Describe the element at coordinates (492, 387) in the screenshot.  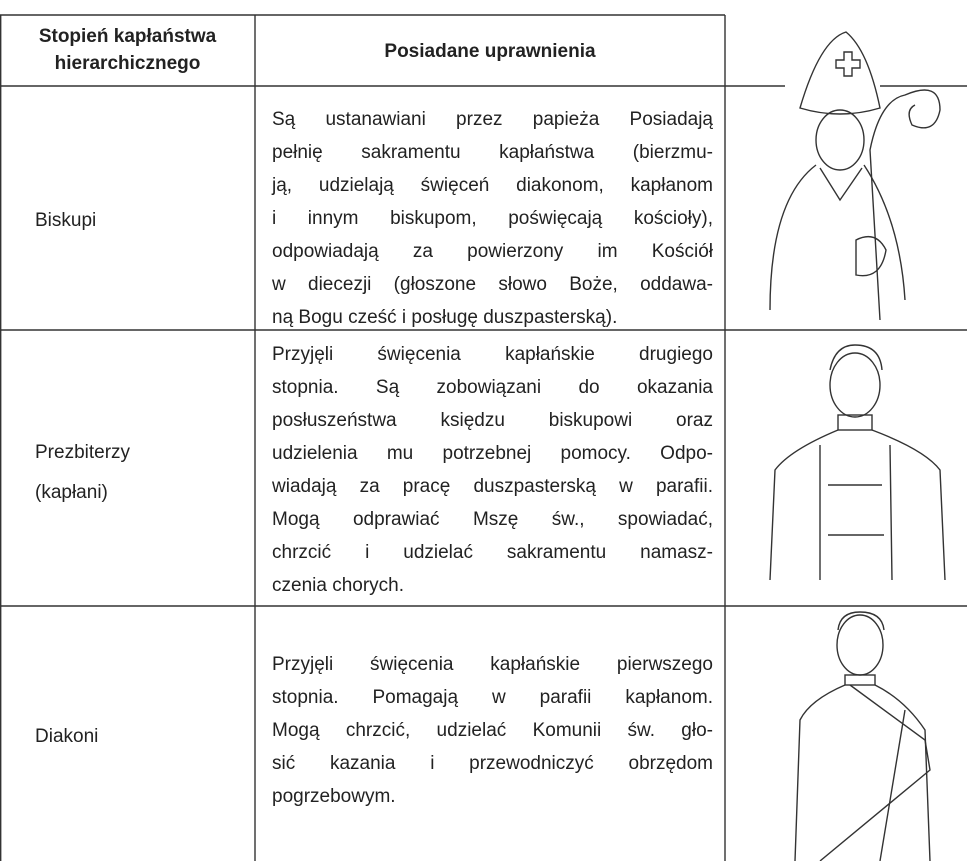
I see `description-line: stopnia. Są zobowiązani do okazania` at that location.